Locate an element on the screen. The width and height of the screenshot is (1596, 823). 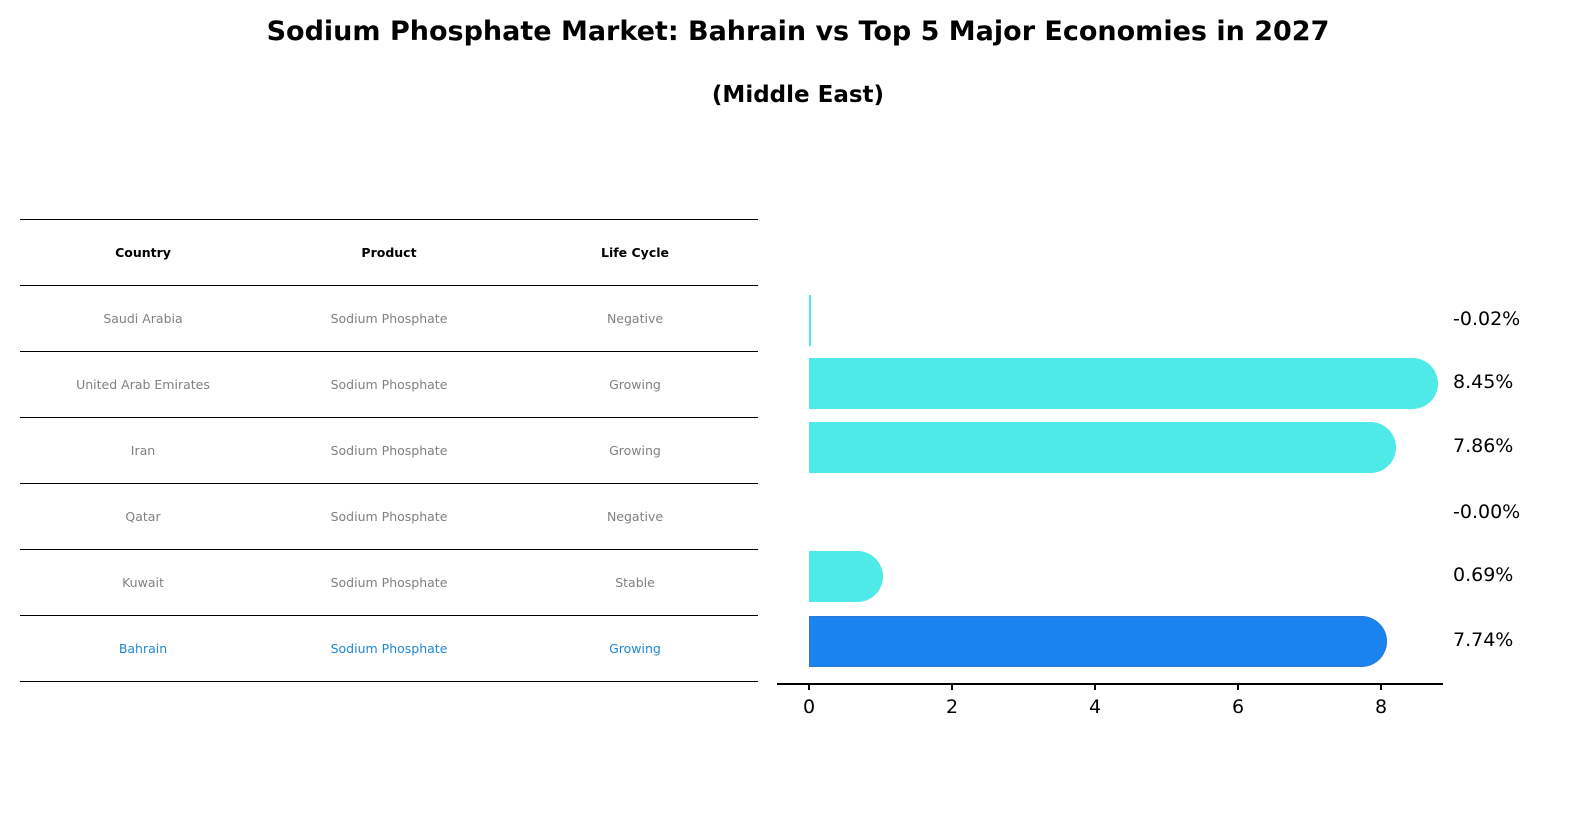
table-row: Saudi Arabia Sodium Phosphate Negative is located at coordinates (389, 318).